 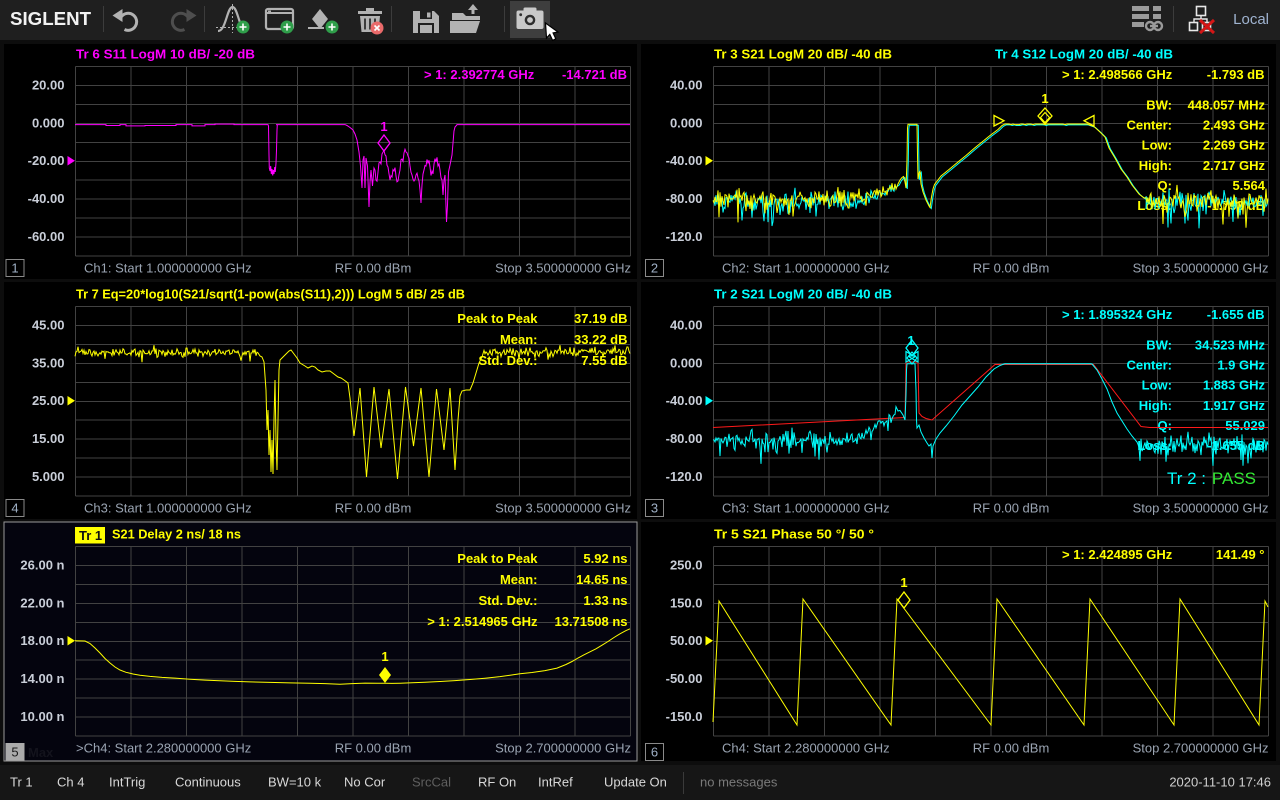 I want to click on svg-text: 2.493 GHz, so click(x=1234, y=125).